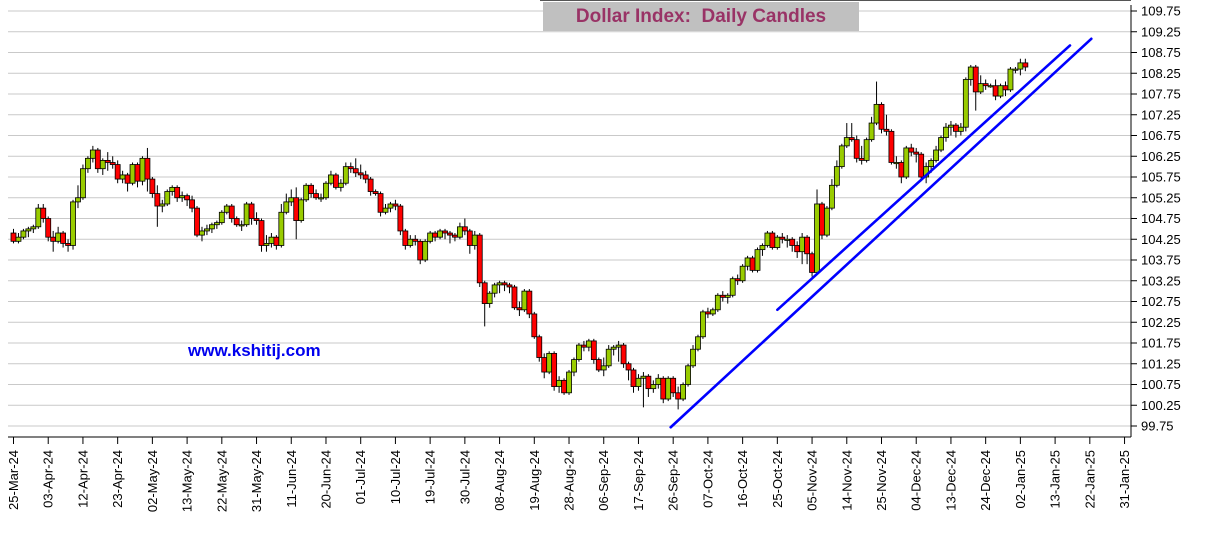 This screenshot has height=538, width=1205. What do you see at coordinates (924, 178) in the screenshot?
I see `short-support-line` at bounding box center [924, 178].